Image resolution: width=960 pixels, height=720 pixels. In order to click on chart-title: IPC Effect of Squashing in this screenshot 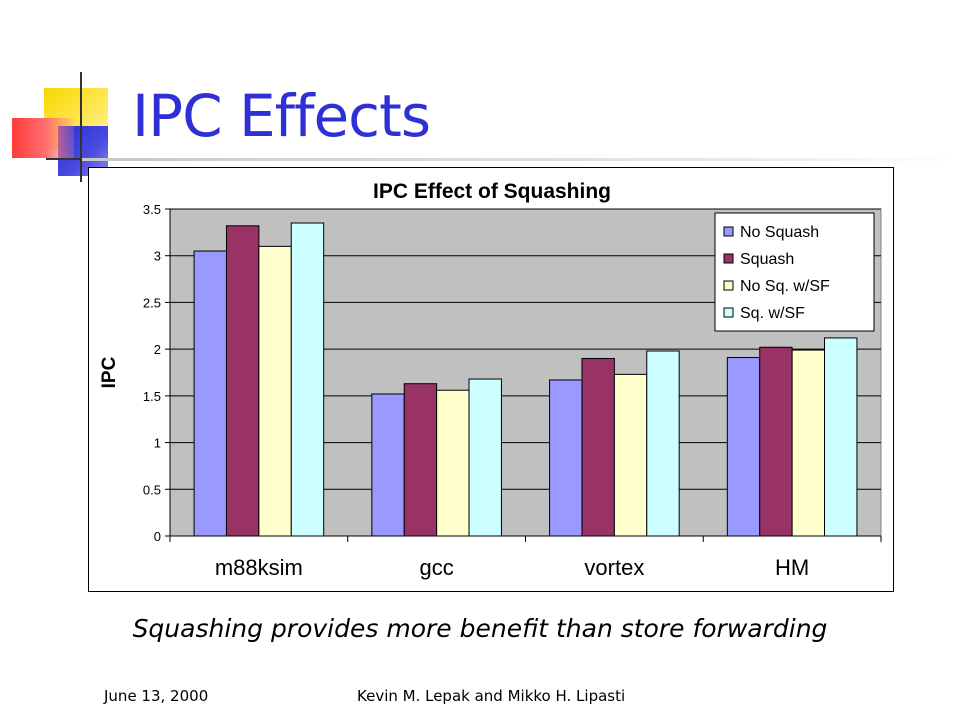, I will do `click(492, 191)`.